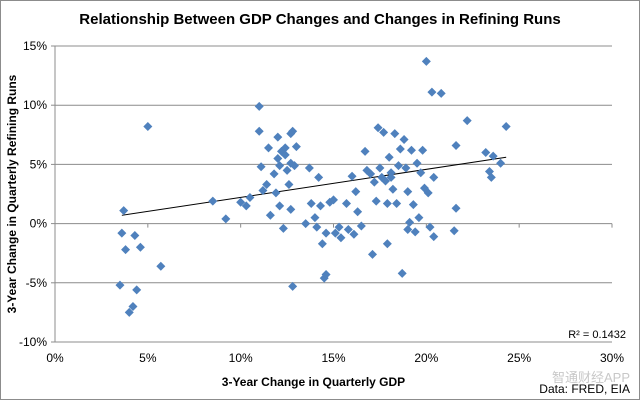  I want to click on y-axis-title: 3-Year Change in Quarterly Refining Runs, so click(12, 193).